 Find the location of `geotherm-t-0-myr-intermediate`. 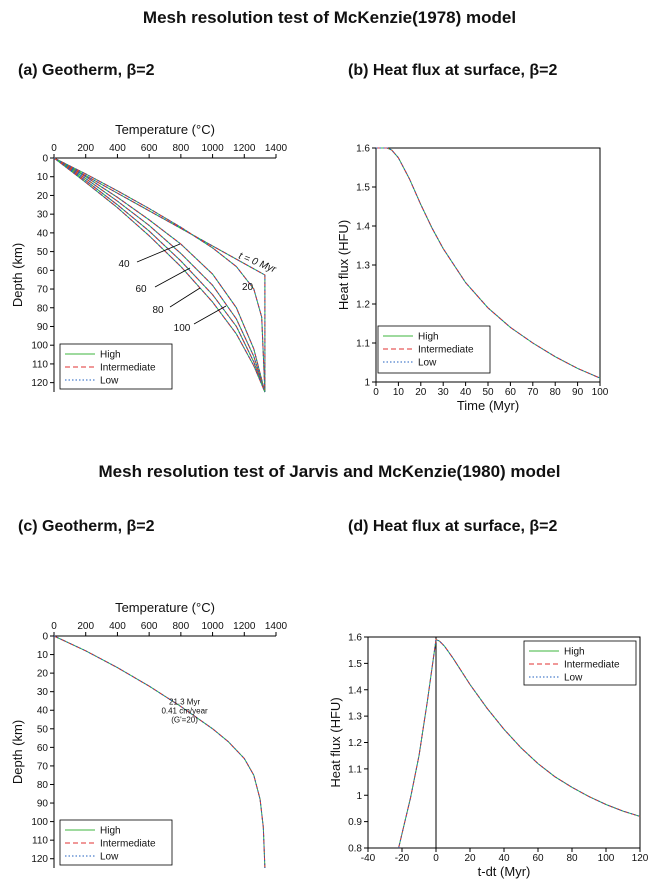

geotherm-t-0-myr-intermediate is located at coordinates (159, 274).